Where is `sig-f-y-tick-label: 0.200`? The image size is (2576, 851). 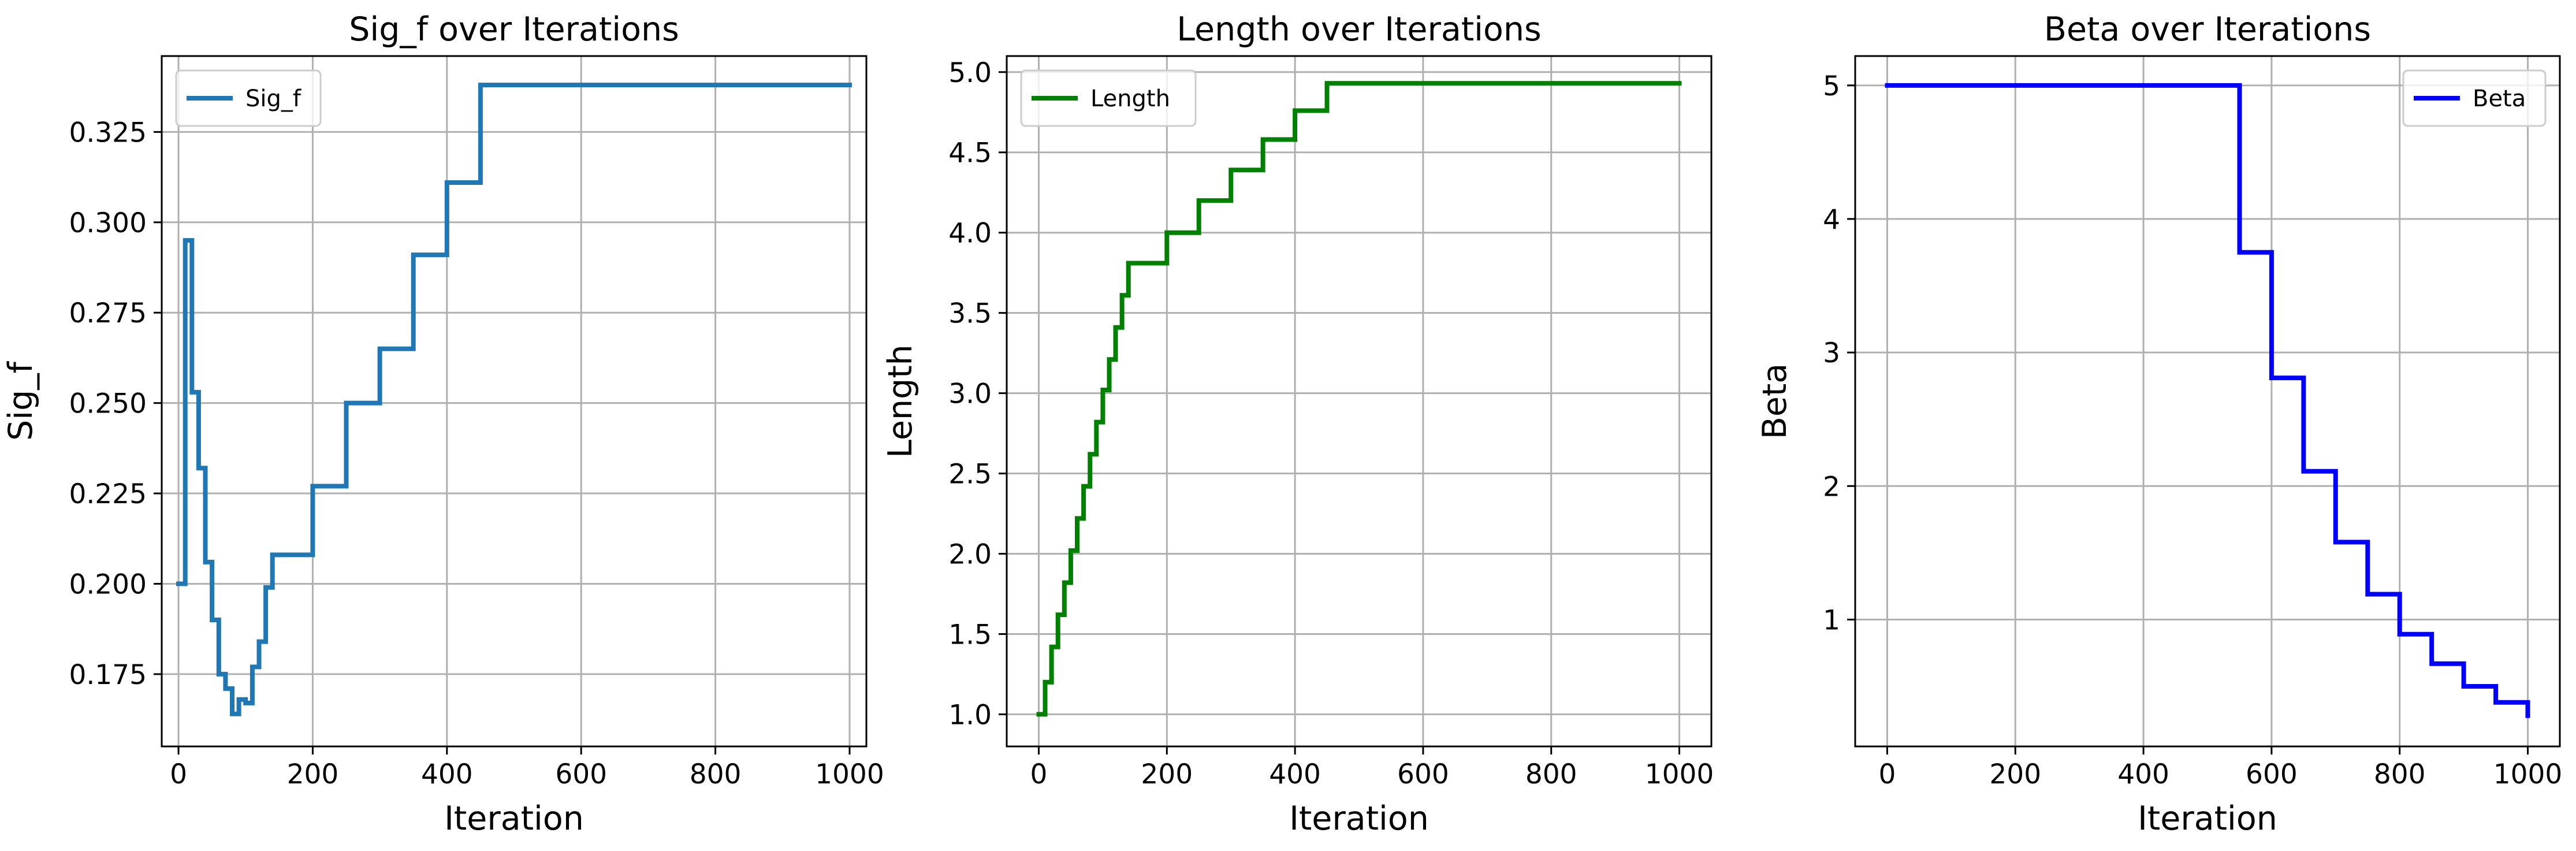 sig-f-y-tick-label: 0.200 is located at coordinates (108, 584).